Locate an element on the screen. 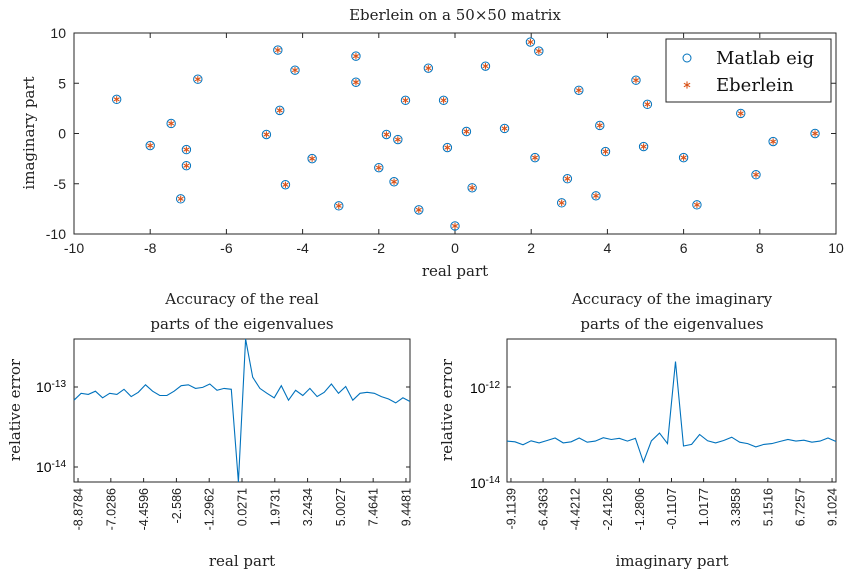  scatter-x-tick-label: 2 is located at coordinates (531, 248).